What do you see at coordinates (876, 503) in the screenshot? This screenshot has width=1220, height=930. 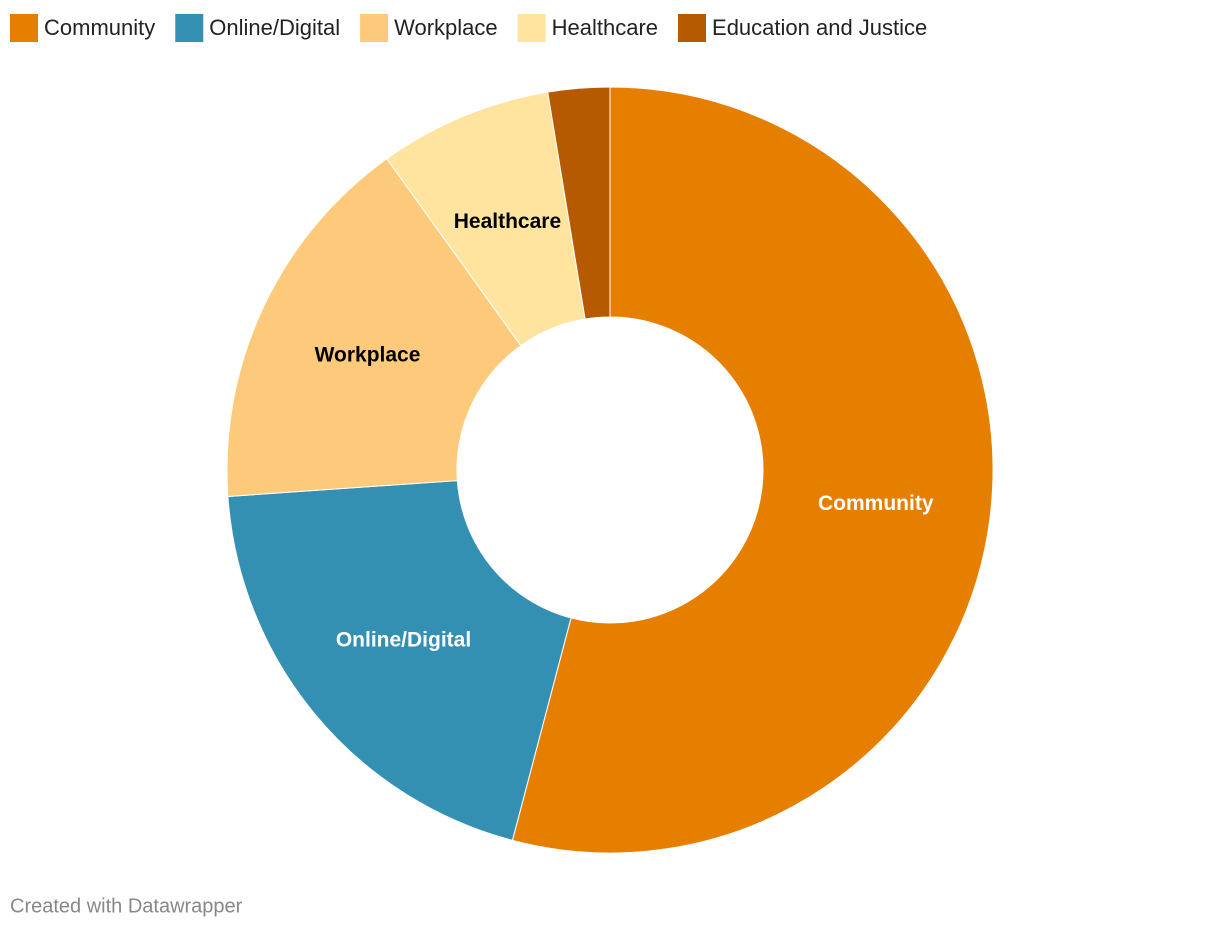 I see `slice-label: Community` at bounding box center [876, 503].